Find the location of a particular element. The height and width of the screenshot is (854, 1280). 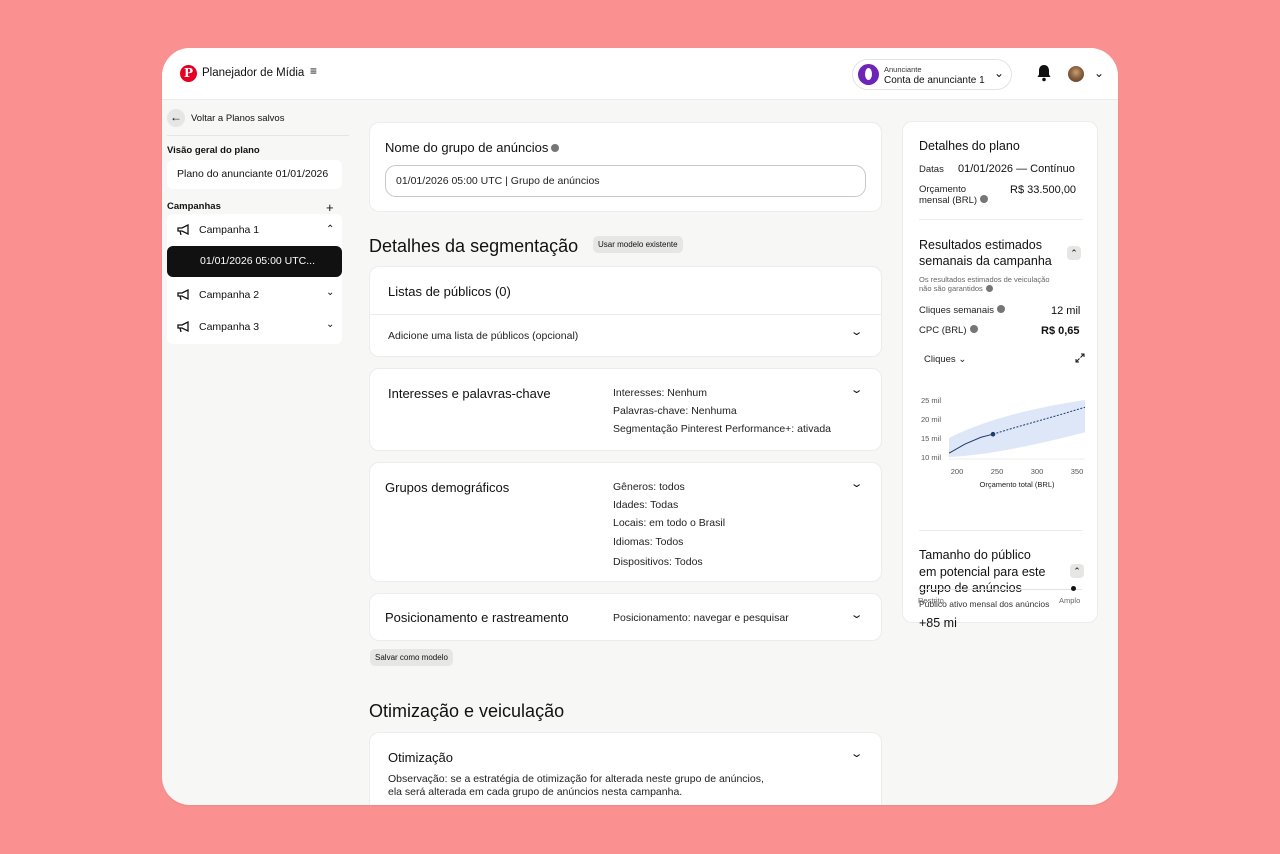

dates-label: Datas is located at coordinates (931, 169).